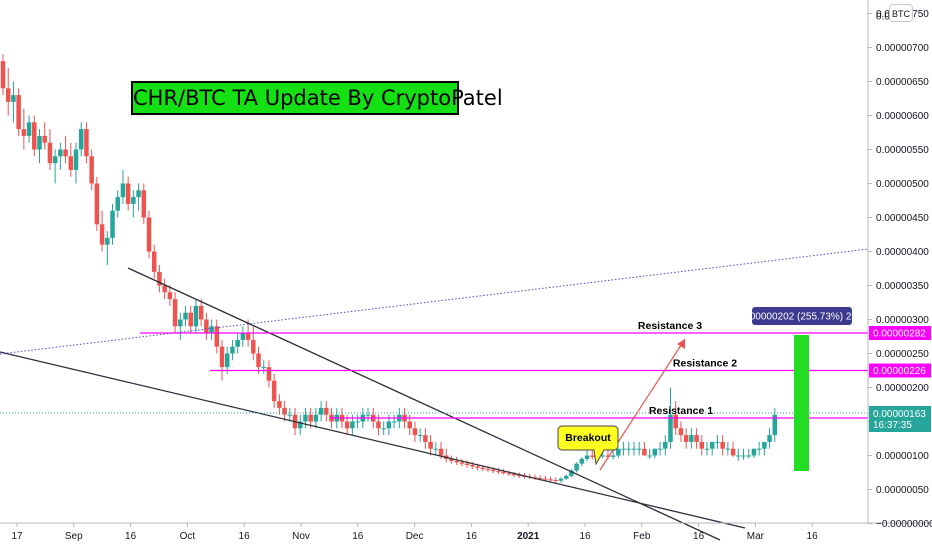 This screenshot has width=932, height=550. What do you see at coordinates (902, 82) in the screenshot?
I see `y-tick-label: 0.00000650` at bounding box center [902, 82].